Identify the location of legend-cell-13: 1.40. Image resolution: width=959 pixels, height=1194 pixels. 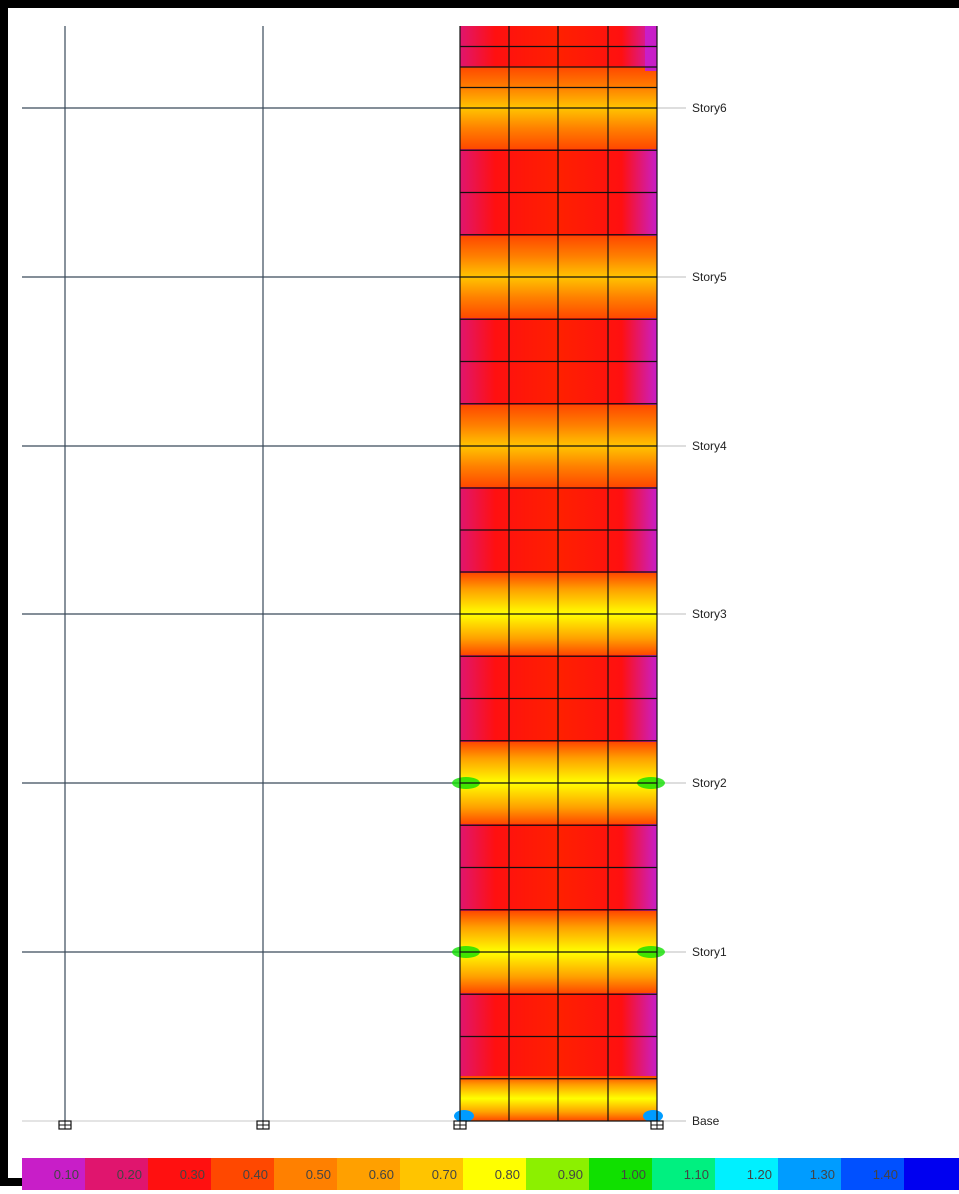
(872, 1174).